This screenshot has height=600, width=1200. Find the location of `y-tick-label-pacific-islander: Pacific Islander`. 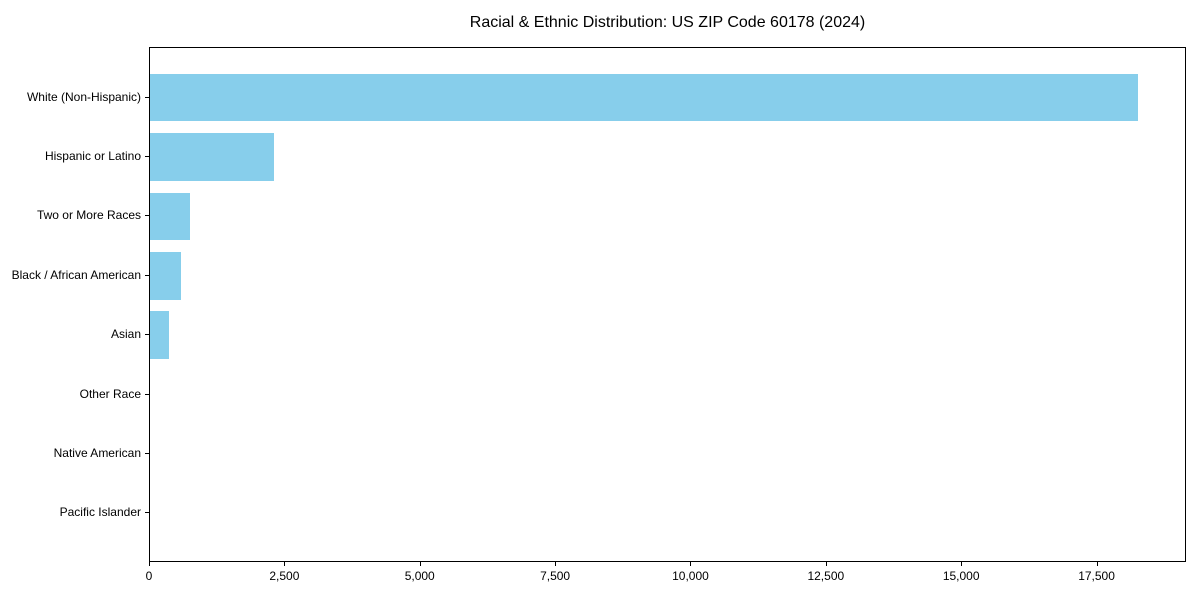

y-tick-label-pacific-islander: Pacific Islander is located at coordinates (100, 512).